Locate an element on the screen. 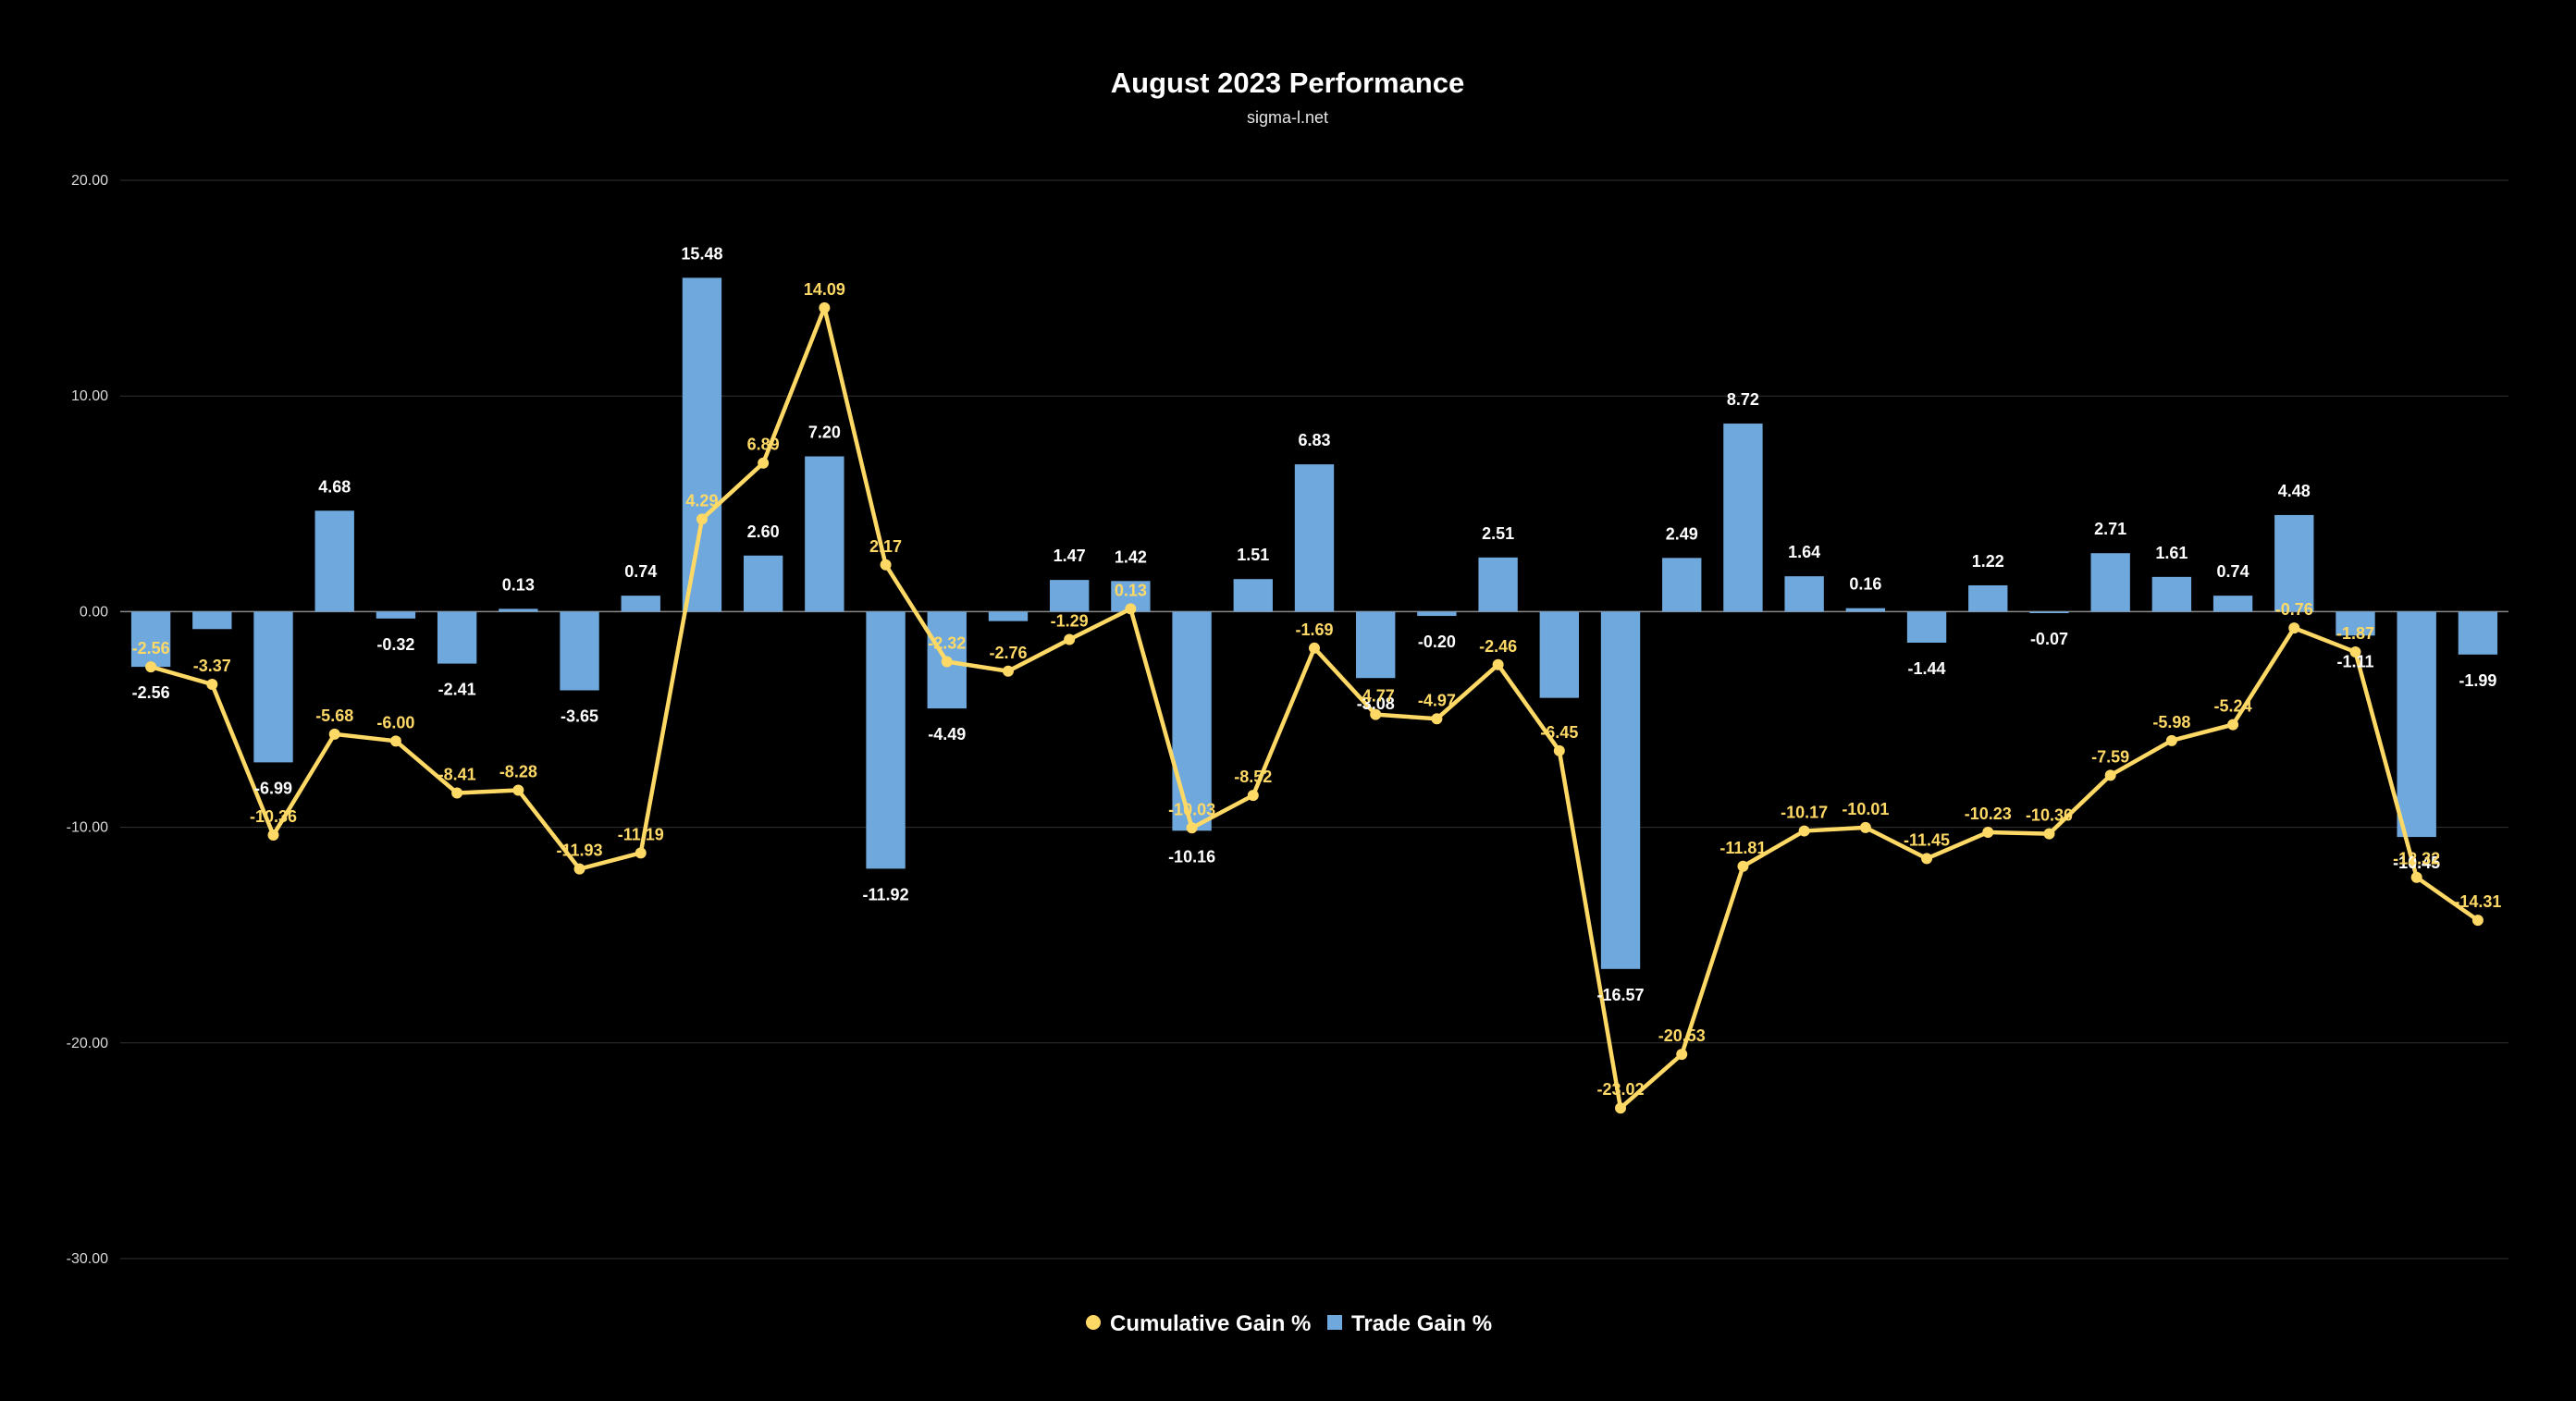  line-value-label: -11.81 is located at coordinates (1742, 848).